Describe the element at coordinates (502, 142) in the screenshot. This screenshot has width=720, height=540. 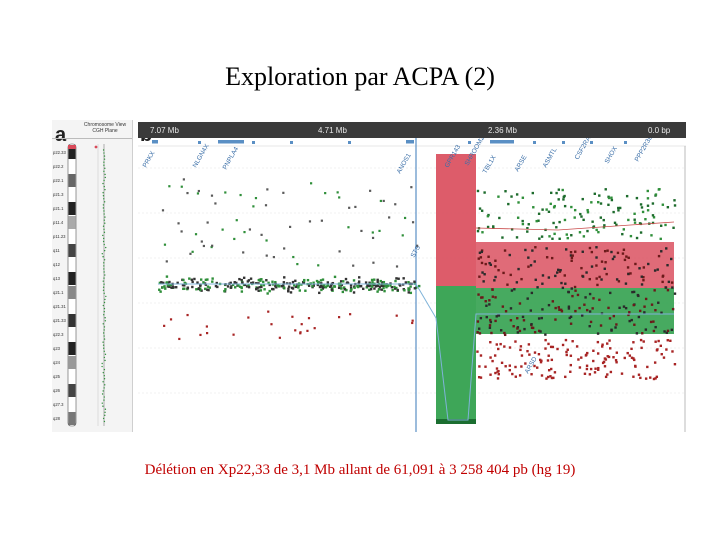
I see `gene-track-segment` at that location.